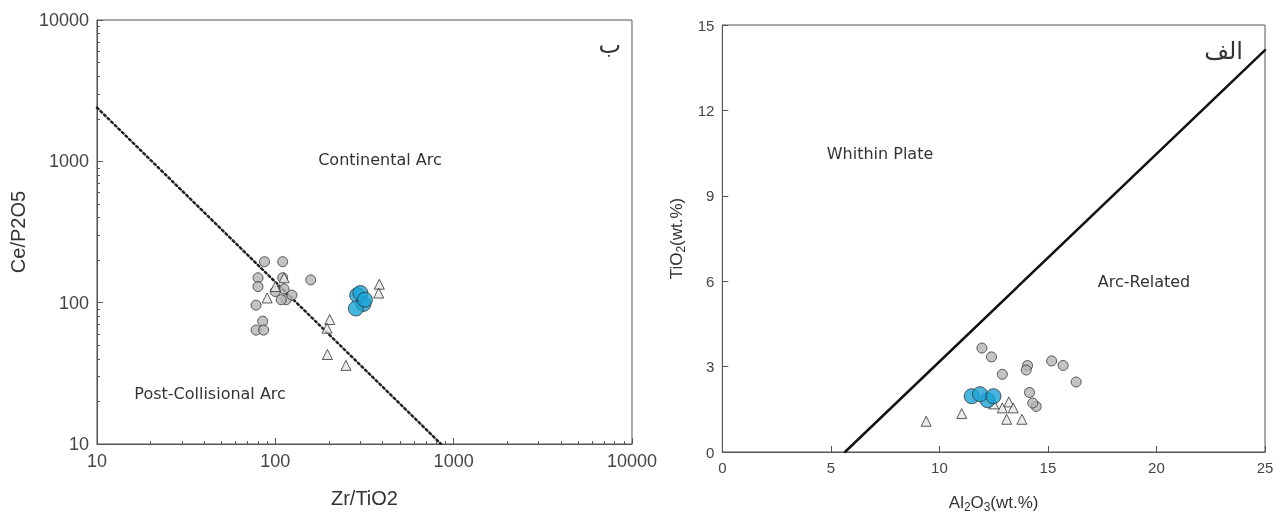  I want to click on y-tick-label: 1000, so click(68, 161).